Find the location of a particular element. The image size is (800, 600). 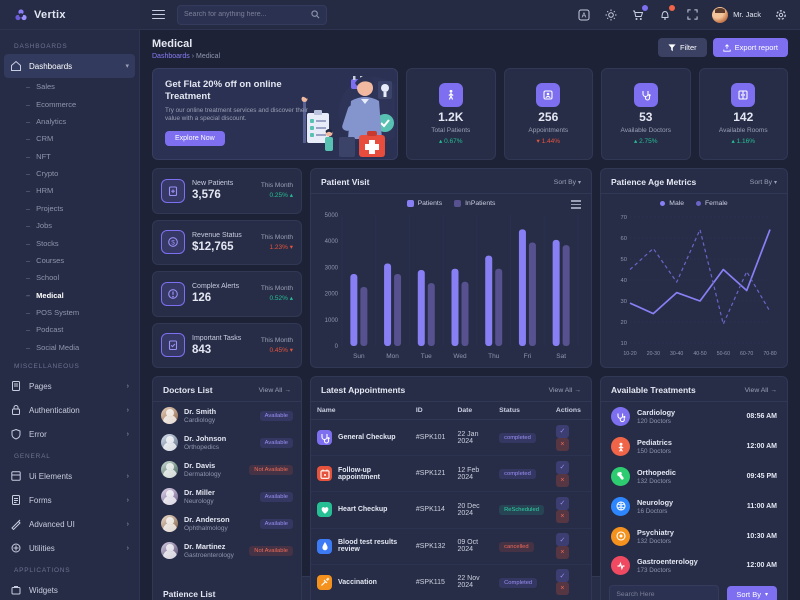

sidebar-subitem-stocks: – Stocks is located at coordinates (69, 242).